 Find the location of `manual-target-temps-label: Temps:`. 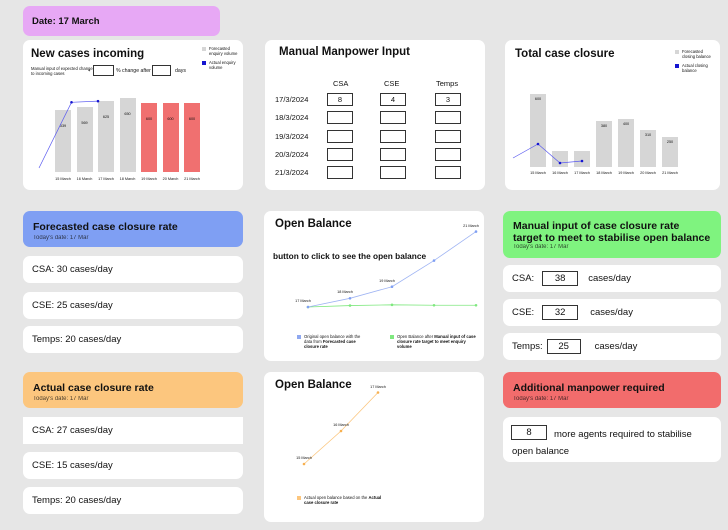

manual-target-temps-label: Temps: is located at coordinates (527, 346).